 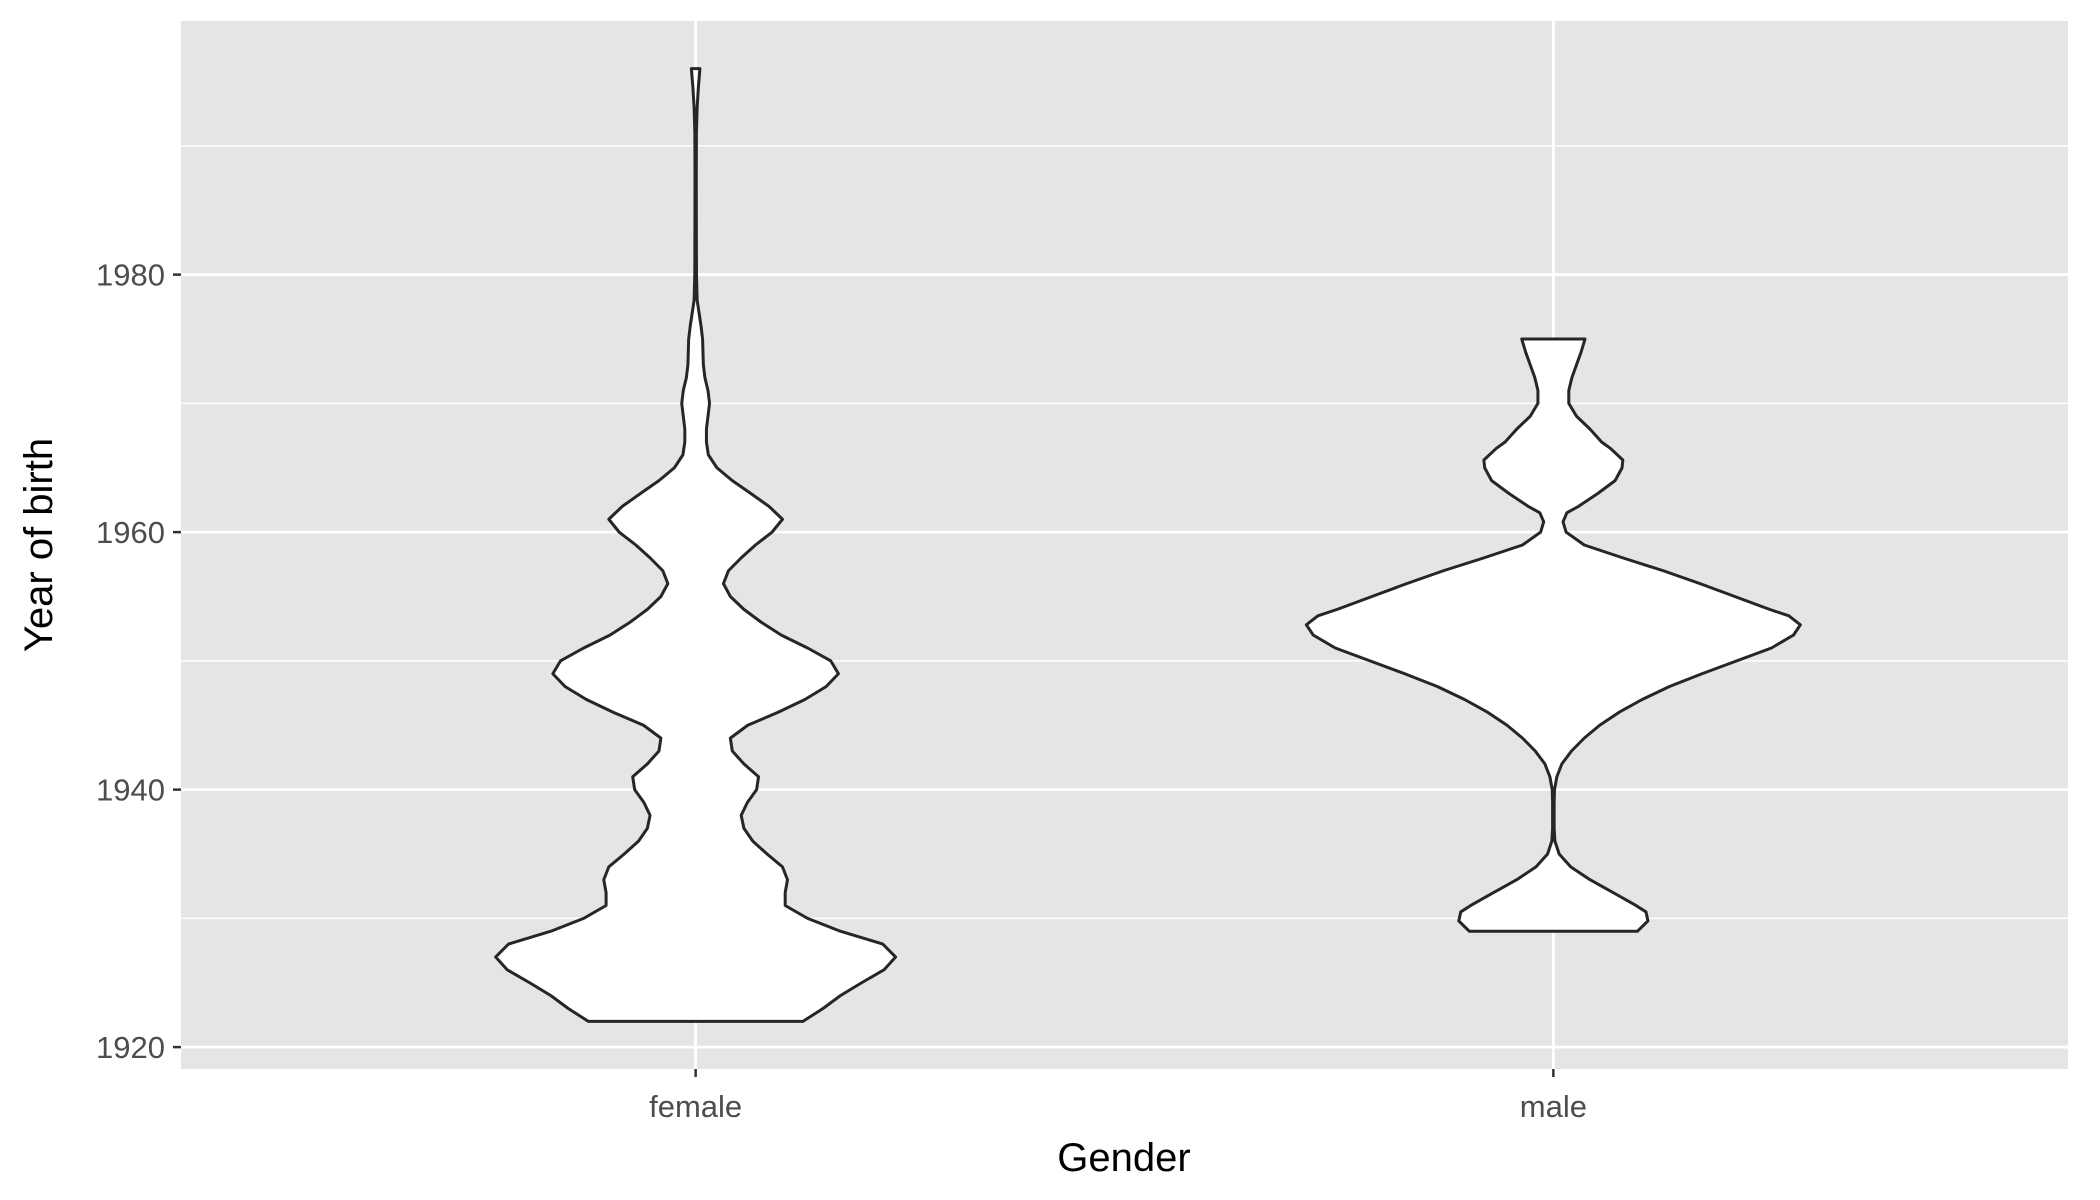 What do you see at coordinates (130, 1047) in the screenshot?
I see `y-tick-label: 1920` at bounding box center [130, 1047].